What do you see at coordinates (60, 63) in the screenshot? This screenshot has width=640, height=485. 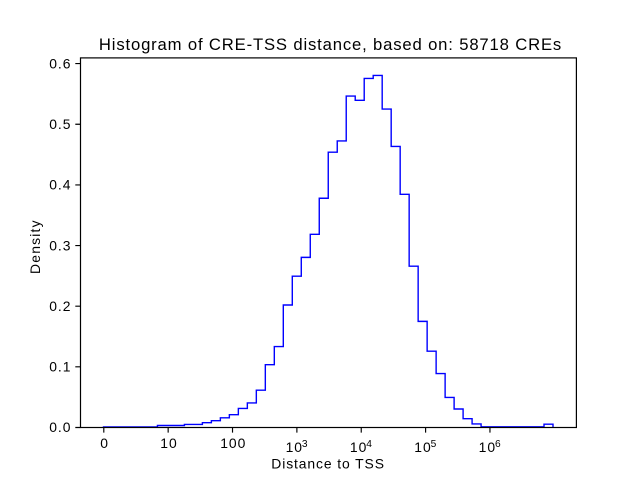 I see `svg-text: 0.6` at bounding box center [60, 63].